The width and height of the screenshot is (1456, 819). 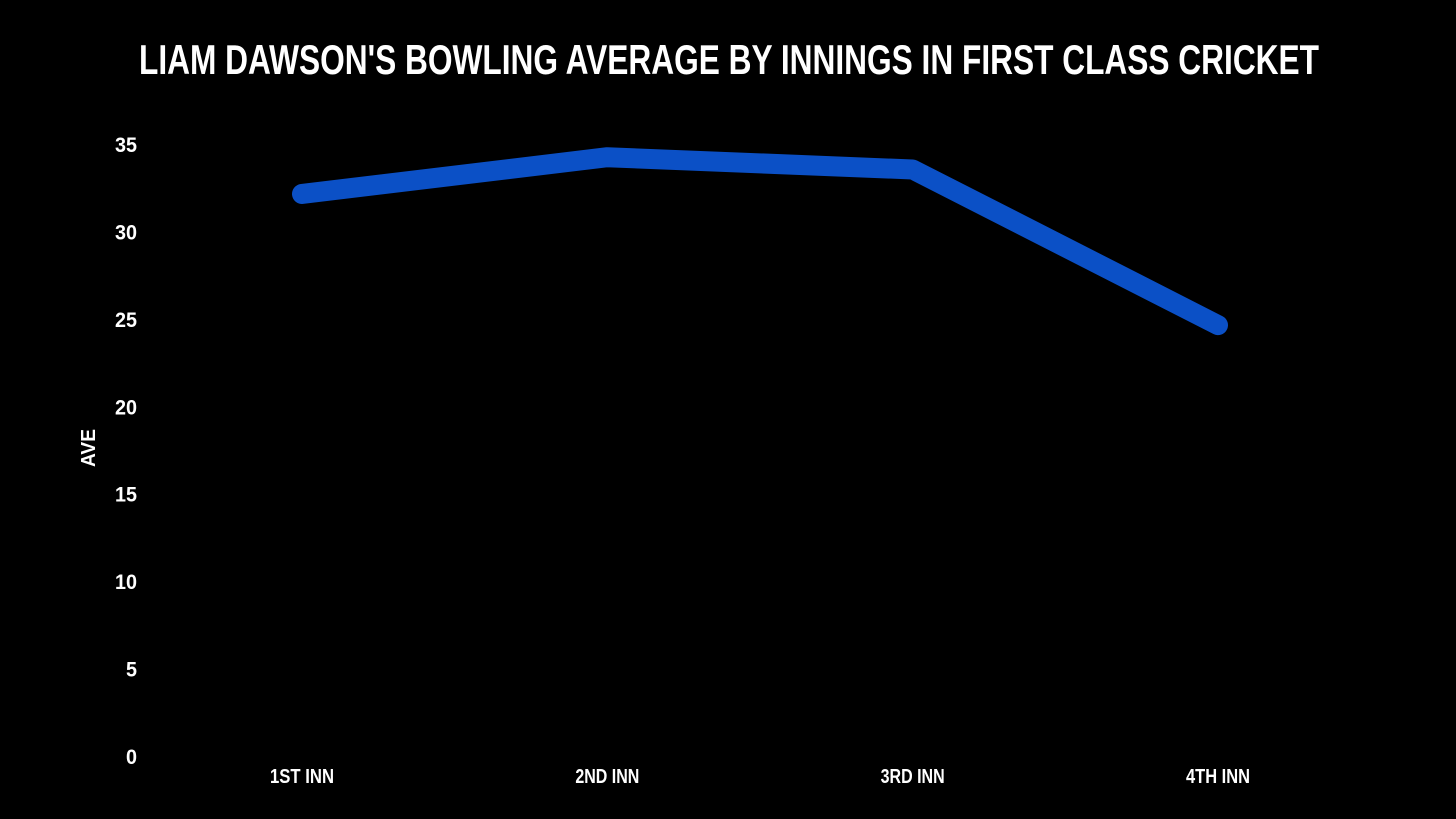 What do you see at coordinates (126, 232) in the screenshot?
I see `y-axis-tick-label: 30` at bounding box center [126, 232].